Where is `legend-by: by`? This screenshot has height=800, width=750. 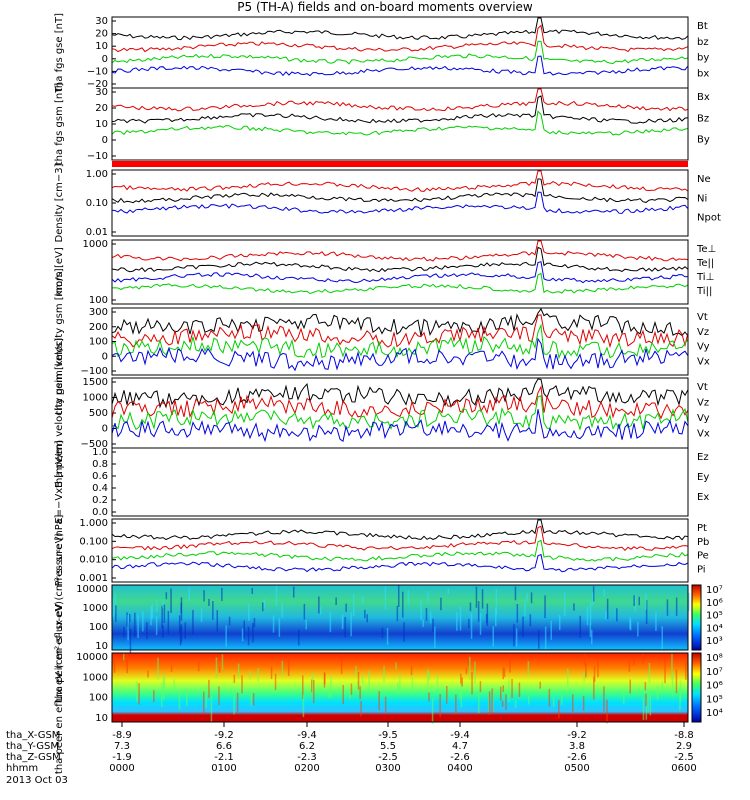 legend-by: by is located at coordinates (703, 58).